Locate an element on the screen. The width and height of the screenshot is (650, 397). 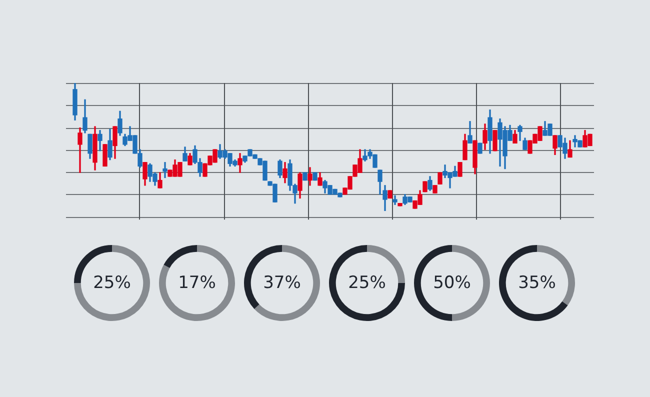
text: 50% is located at coordinates (452, 283).